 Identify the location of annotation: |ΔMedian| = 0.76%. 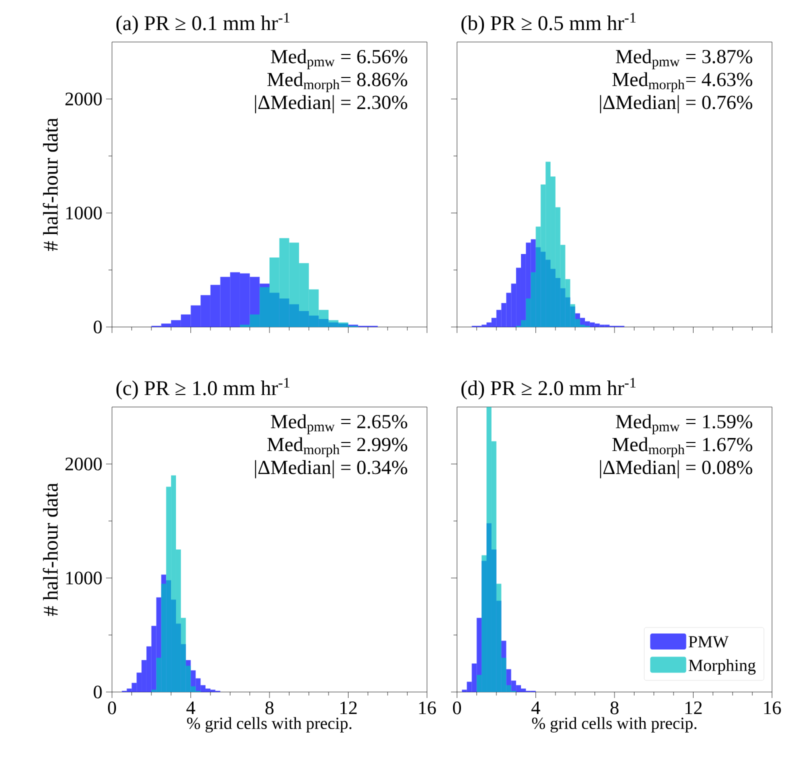
(676, 104).